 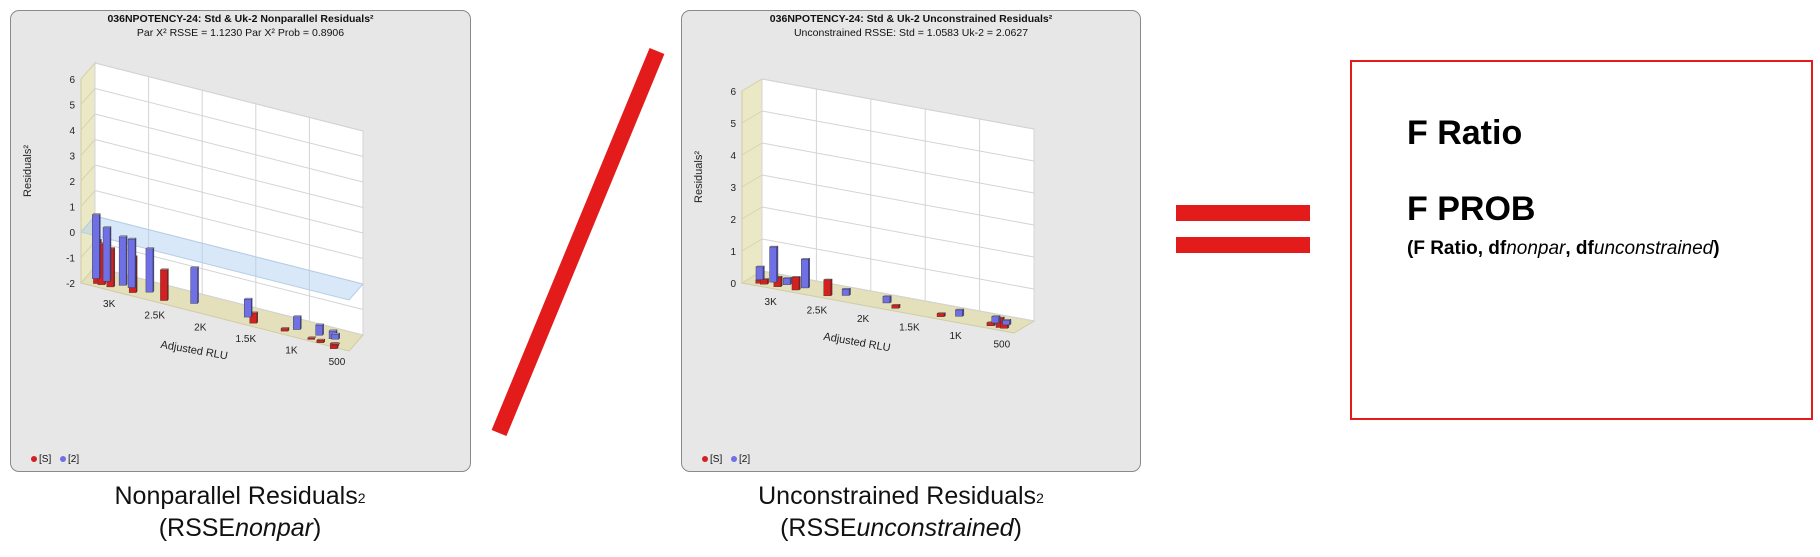 I want to click on x-tick-label: 1.5K, so click(x=909, y=328).